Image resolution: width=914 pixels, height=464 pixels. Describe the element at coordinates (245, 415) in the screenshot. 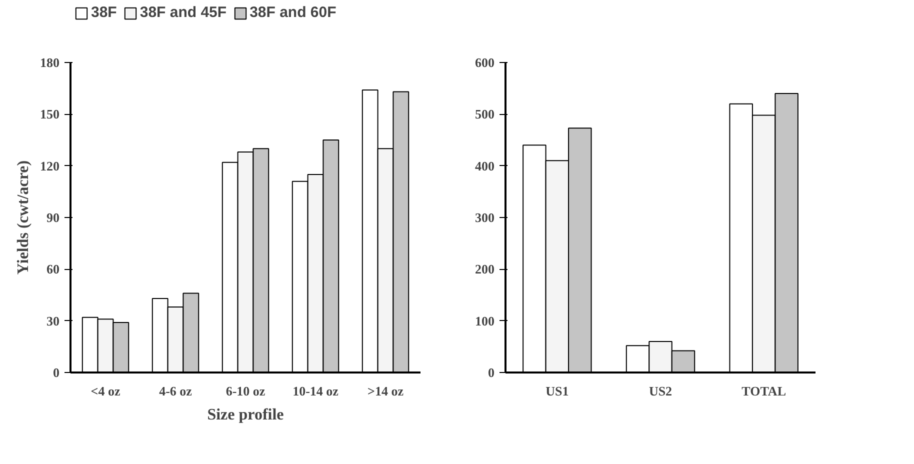

I see `x-axis-title: Size profile` at that location.